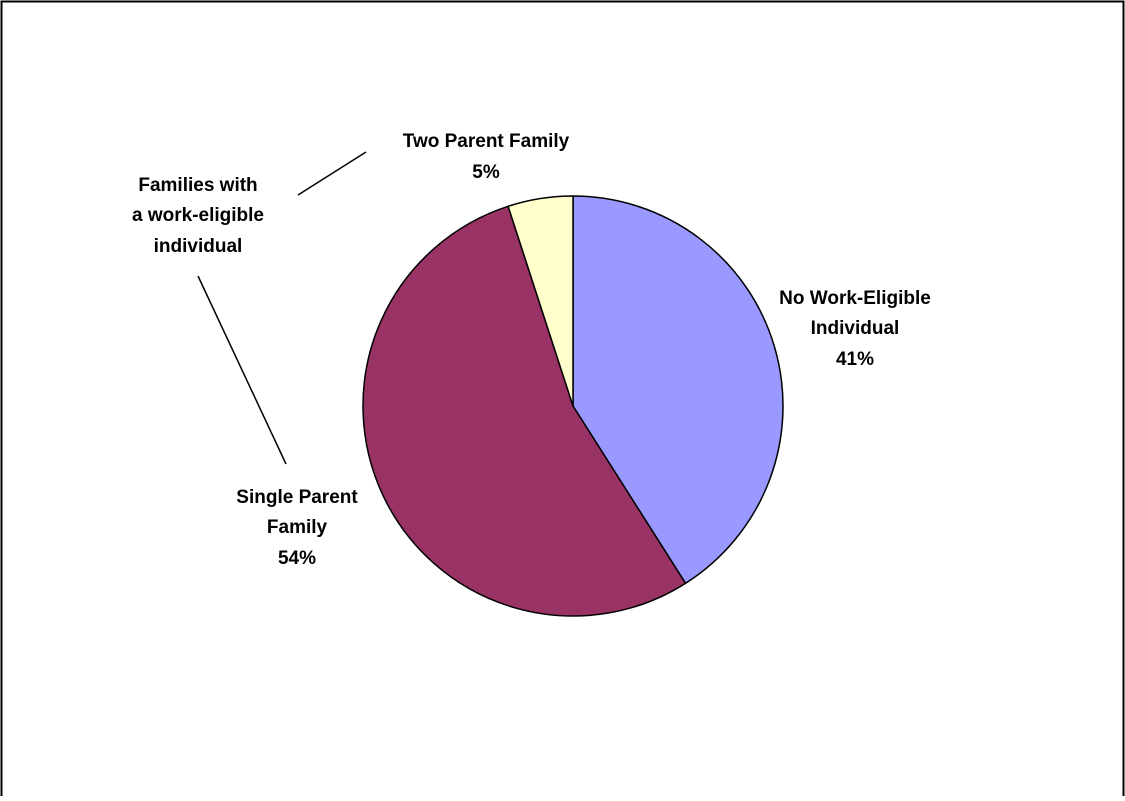 The height and width of the screenshot is (801, 1125). What do you see at coordinates (297, 497) in the screenshot?
I see `slice-label-single-parent-line-1: Single Parent` at bounding box center [297, 497].